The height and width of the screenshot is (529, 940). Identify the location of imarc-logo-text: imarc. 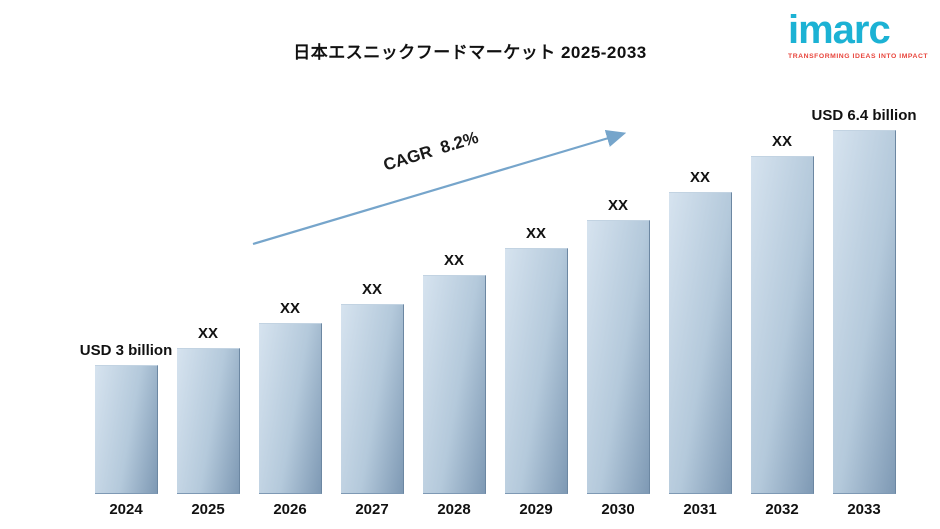
(839, 30).